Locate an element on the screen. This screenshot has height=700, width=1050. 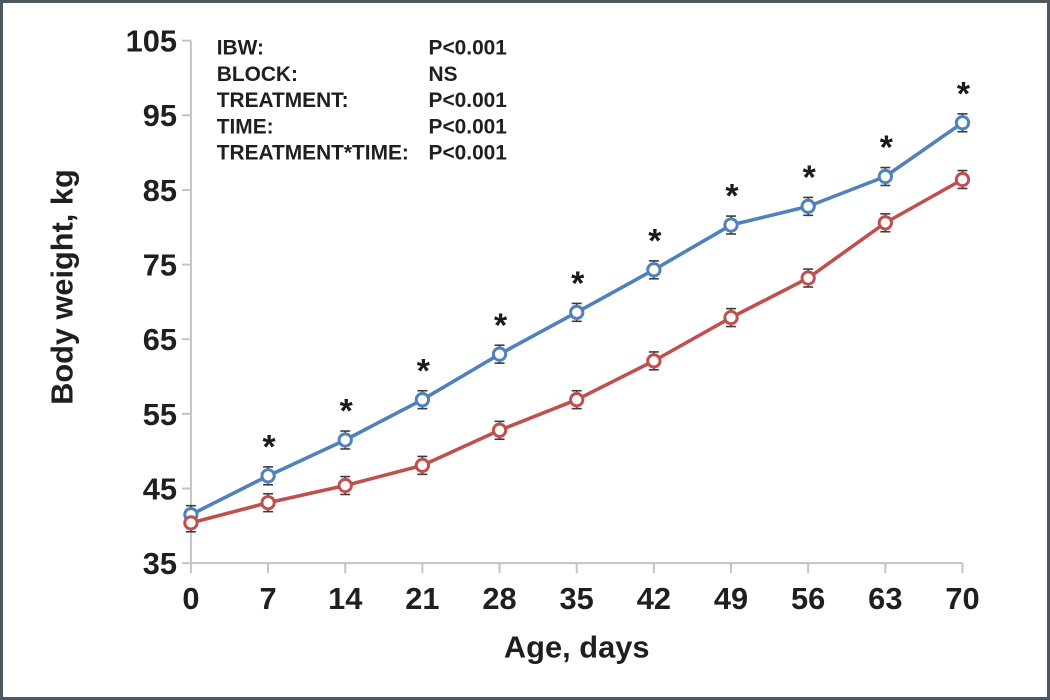
y-tick-label: 55 is located at coordinates (160, 414).